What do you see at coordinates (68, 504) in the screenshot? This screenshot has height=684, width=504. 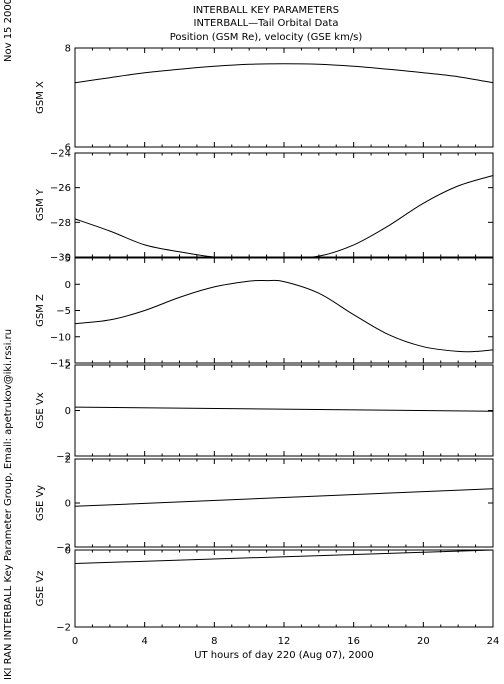 I see `y-tick-label-gse-vy: 0` at bounding box center [68, 504].